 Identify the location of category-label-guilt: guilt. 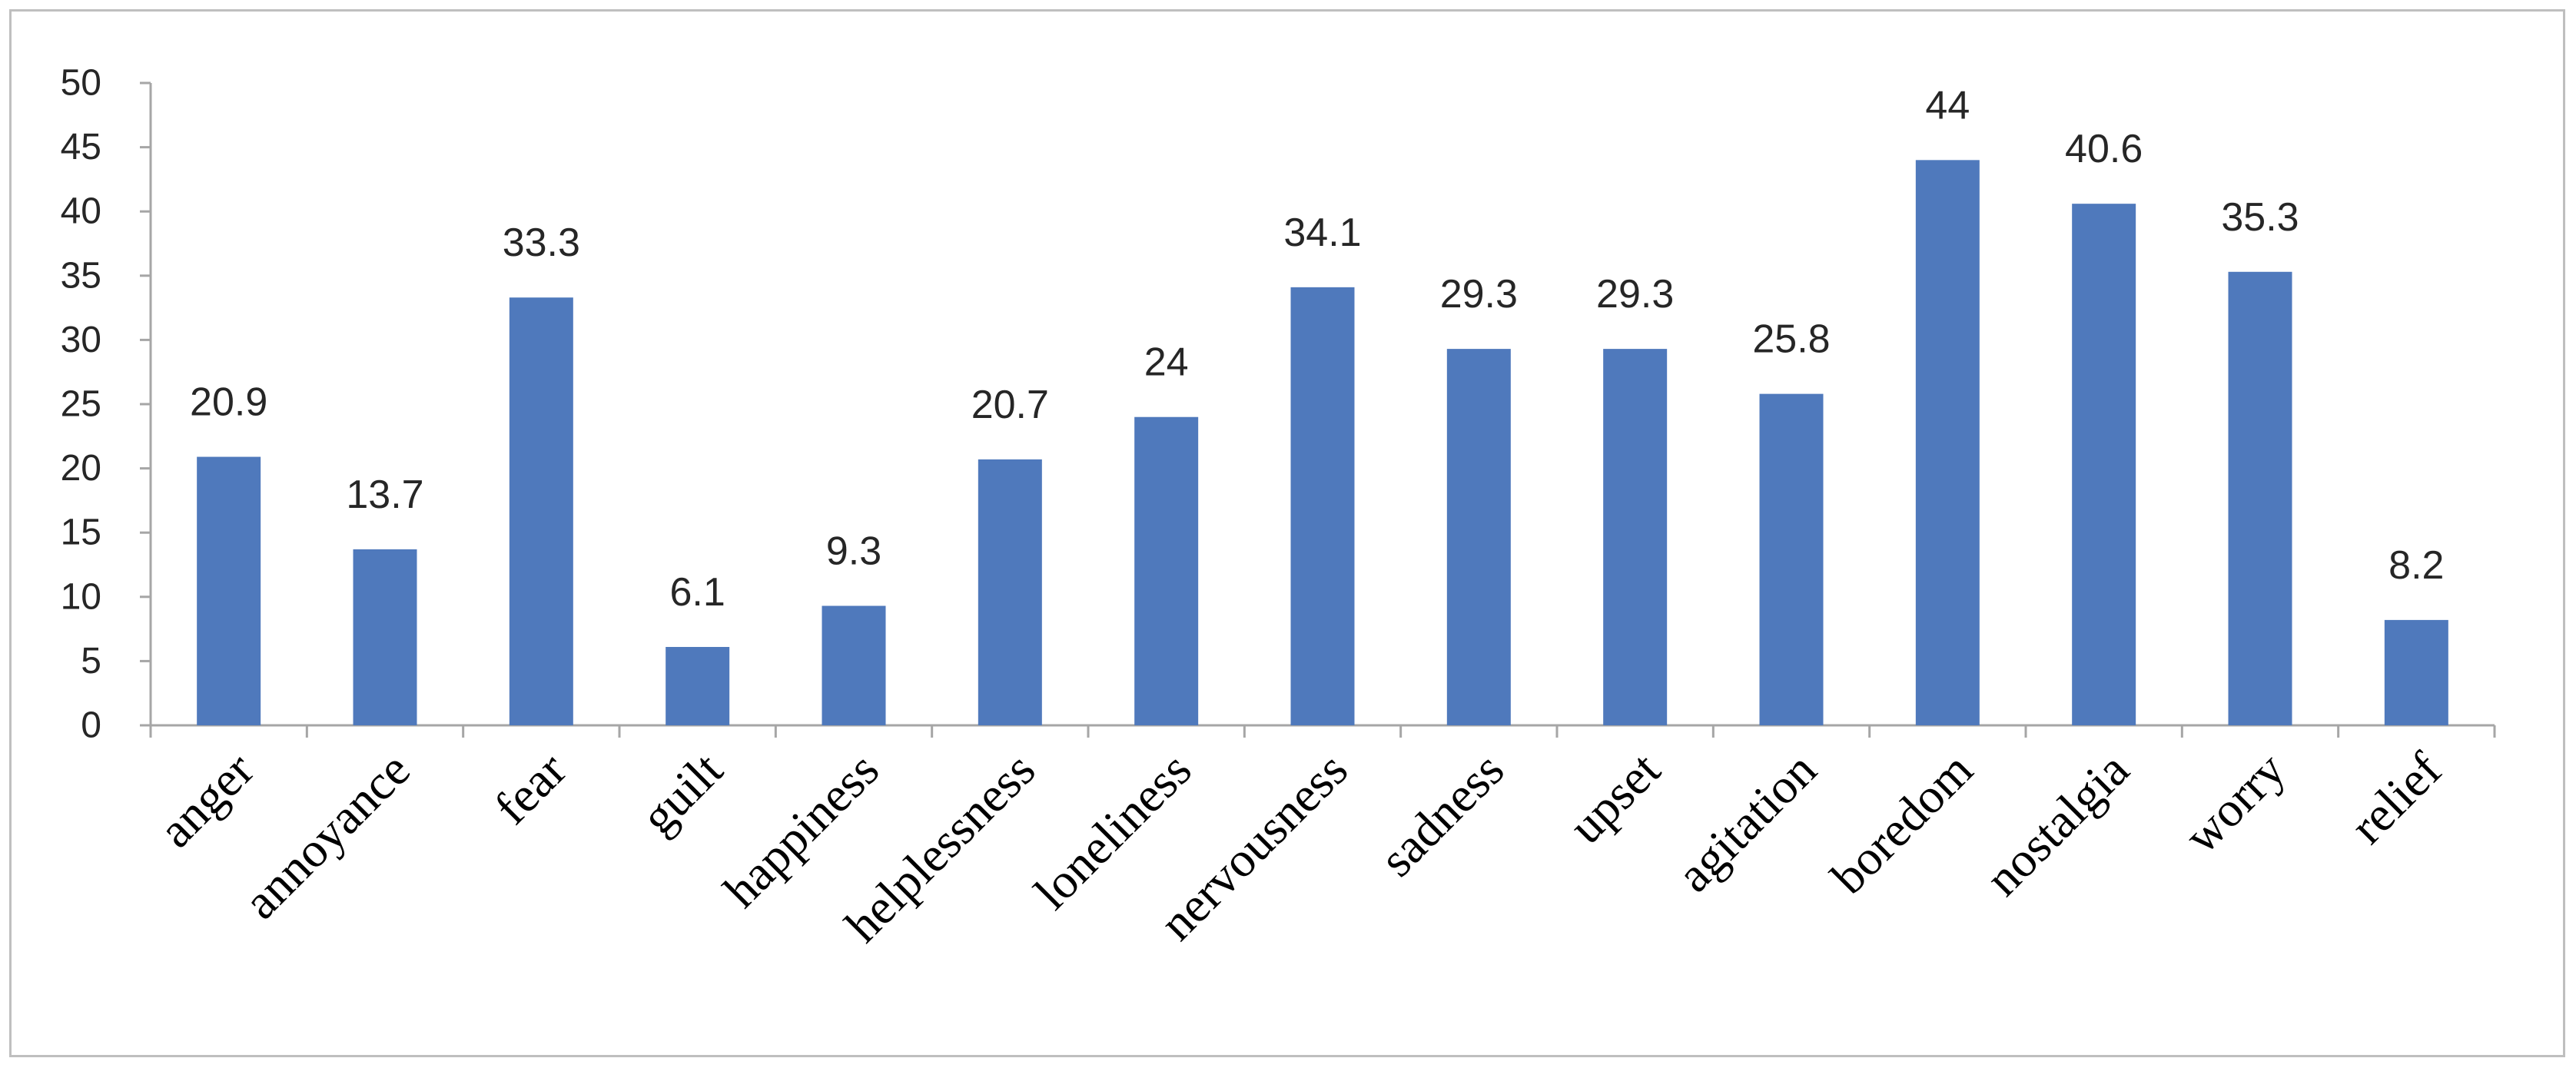
(681, 793).